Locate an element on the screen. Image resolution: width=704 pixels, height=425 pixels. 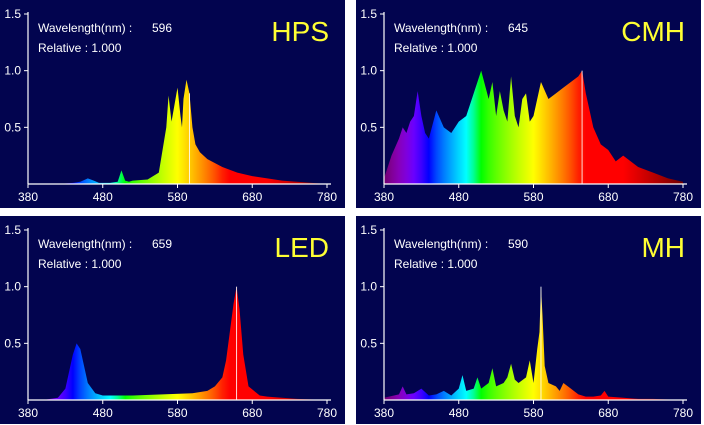
wavelength-value: 596 is located at coordinates (162, 28).